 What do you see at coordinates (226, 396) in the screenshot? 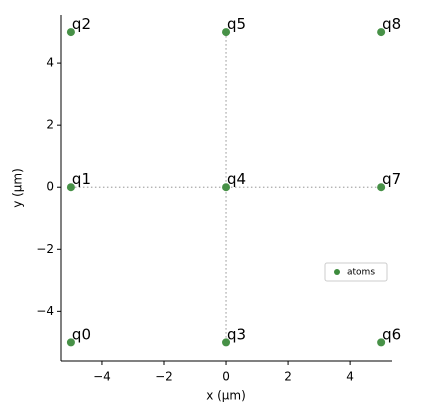
I see `x-axis-label: x (μm)` at bounding box center [226, 396].